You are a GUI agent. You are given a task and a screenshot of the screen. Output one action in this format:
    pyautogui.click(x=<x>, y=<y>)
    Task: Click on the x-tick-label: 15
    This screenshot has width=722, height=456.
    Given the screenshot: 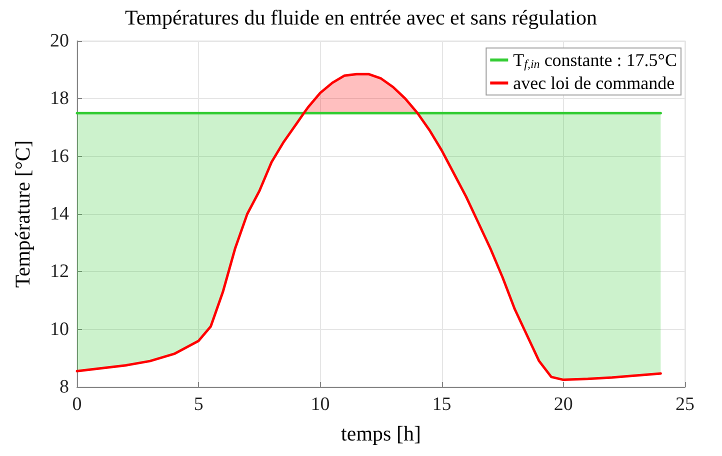 What is the action you would take?
    pyautogui.click(x=442, y=404)
    